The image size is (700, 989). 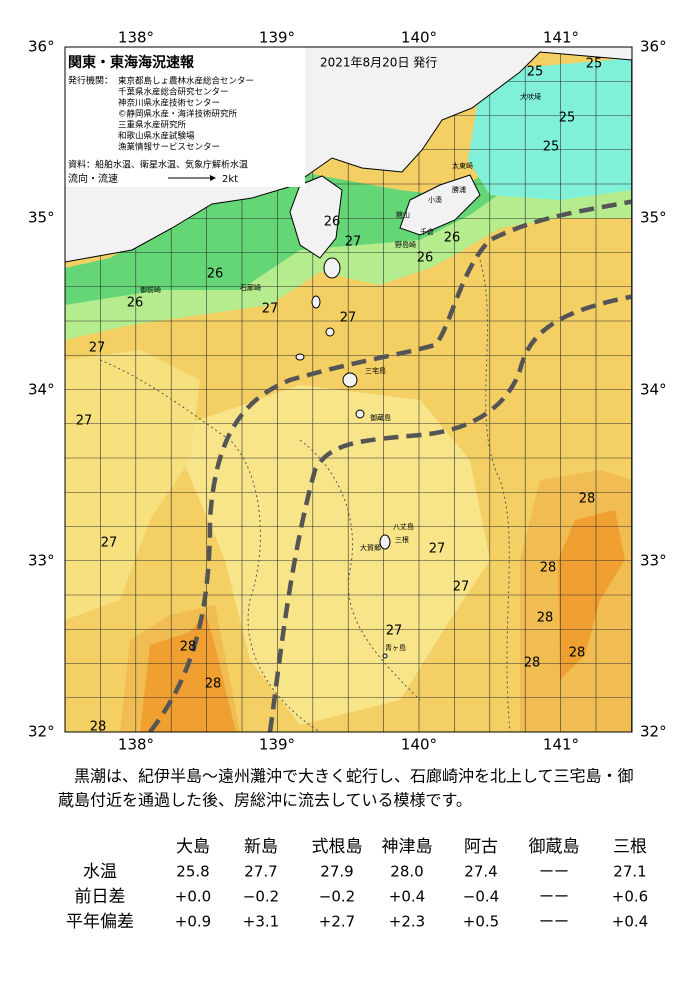 What do you see at coordinates (561, 38) in the screenshot?
I see `lon-label: 141°` at bounding box center [561, 38].